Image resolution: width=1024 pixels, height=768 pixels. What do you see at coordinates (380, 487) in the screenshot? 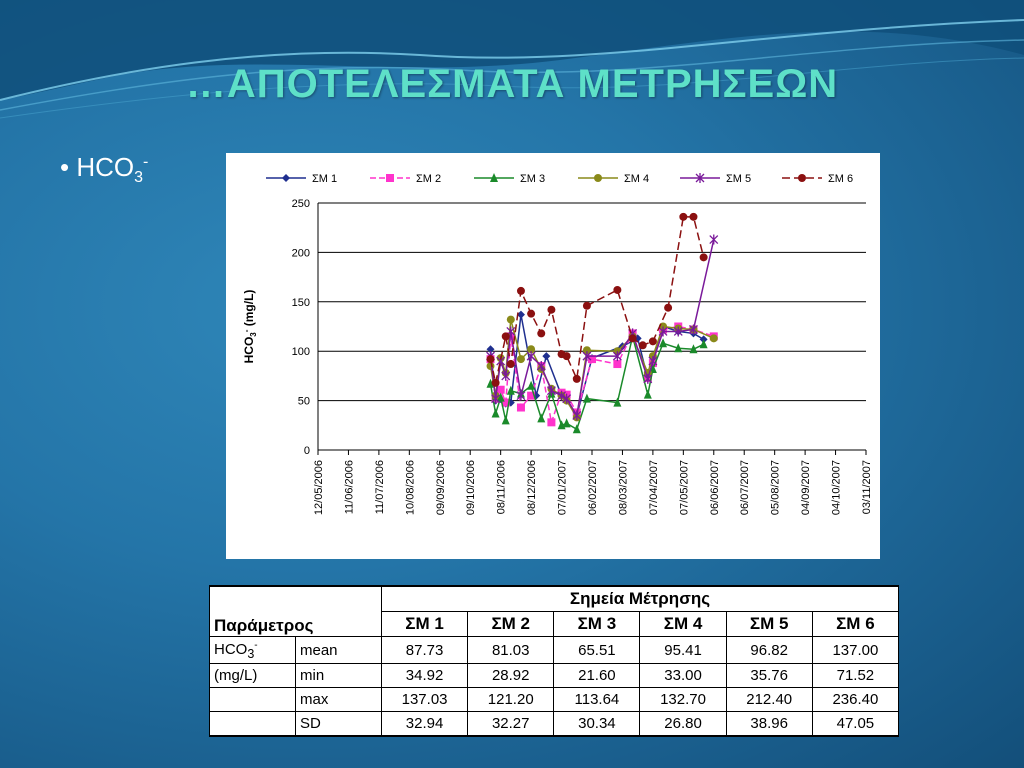
I see `x-tick-label: 11/07/2006` at bounding box center [380, 487].